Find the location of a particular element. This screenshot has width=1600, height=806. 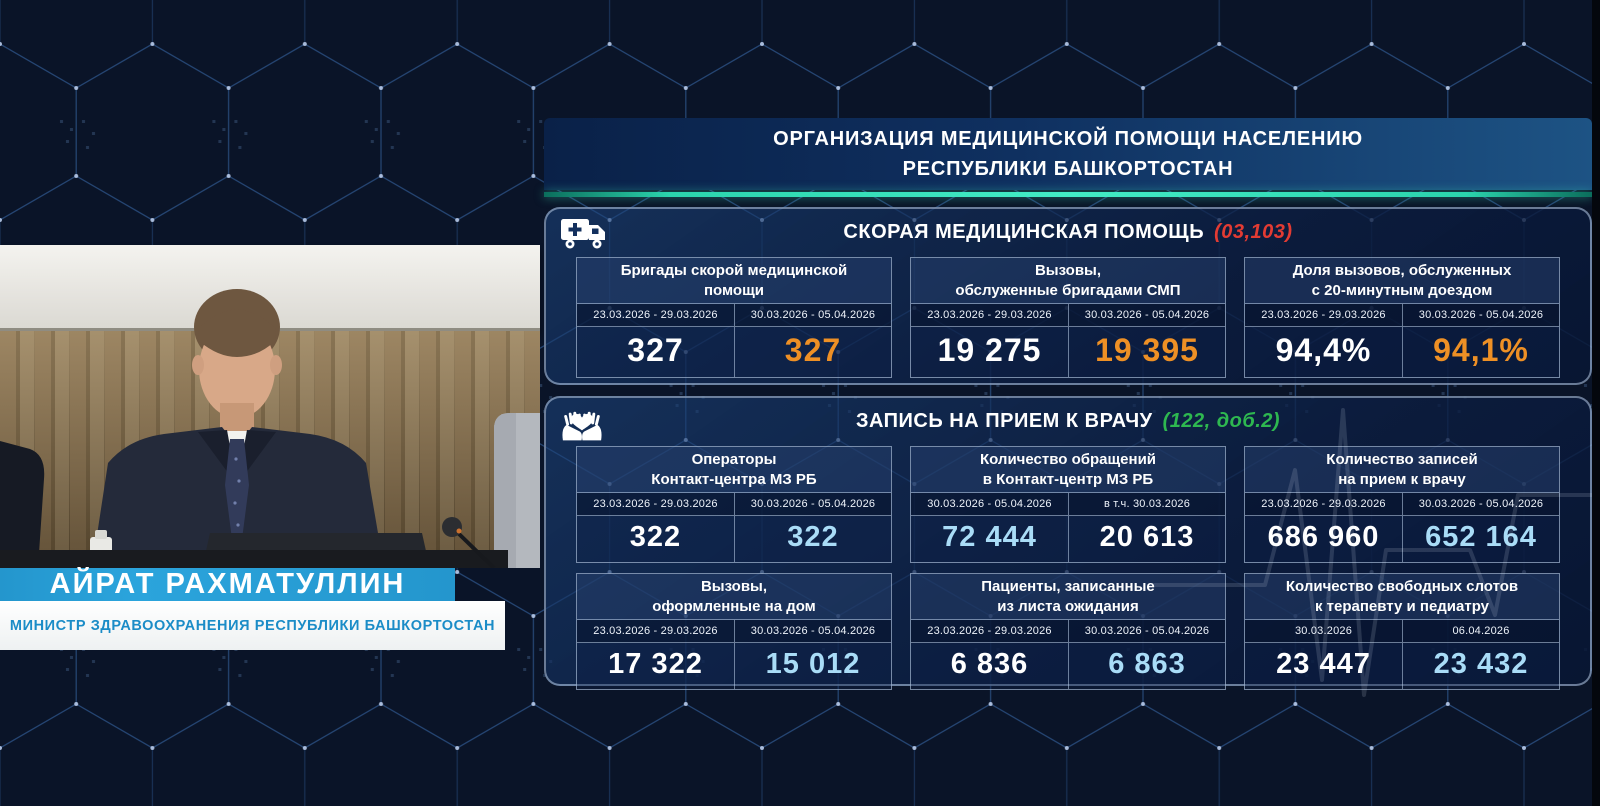

speaker is located at coordinates (238, 428).